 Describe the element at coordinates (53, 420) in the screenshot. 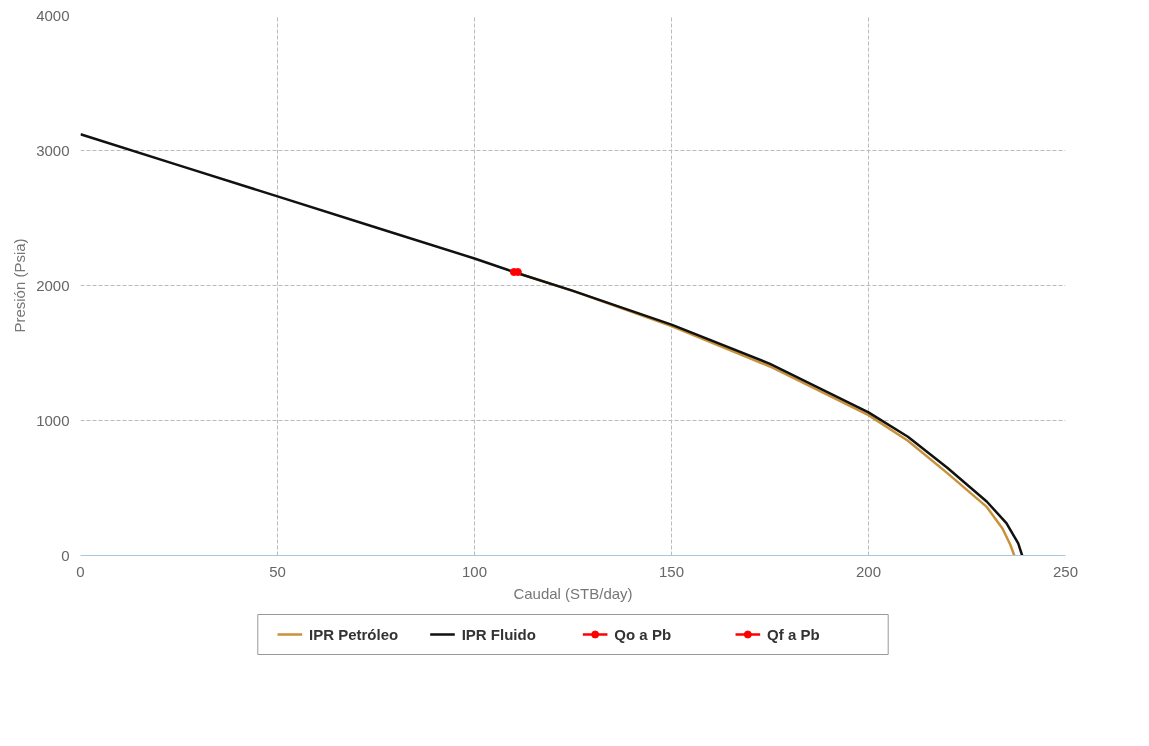

I see `y-tick-label: 1000` at that location.